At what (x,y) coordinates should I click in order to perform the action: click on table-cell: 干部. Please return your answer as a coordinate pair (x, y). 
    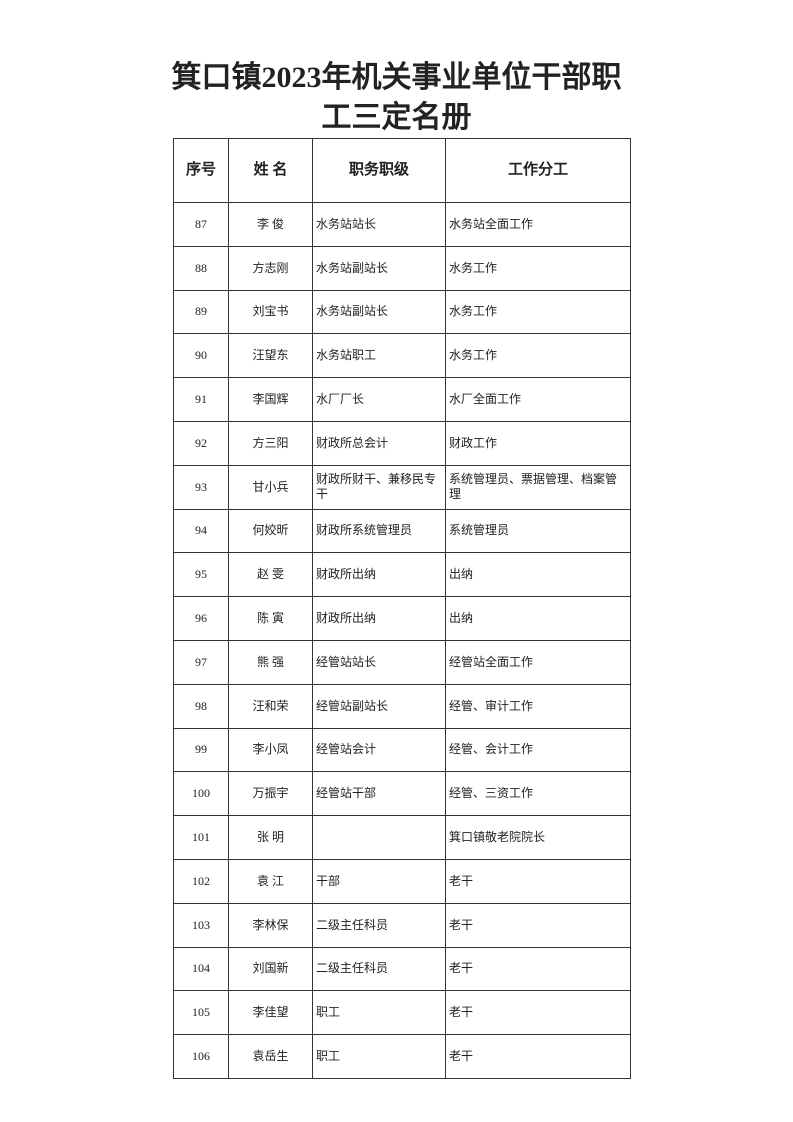
    Looking at the image, I should click on (379, 881).